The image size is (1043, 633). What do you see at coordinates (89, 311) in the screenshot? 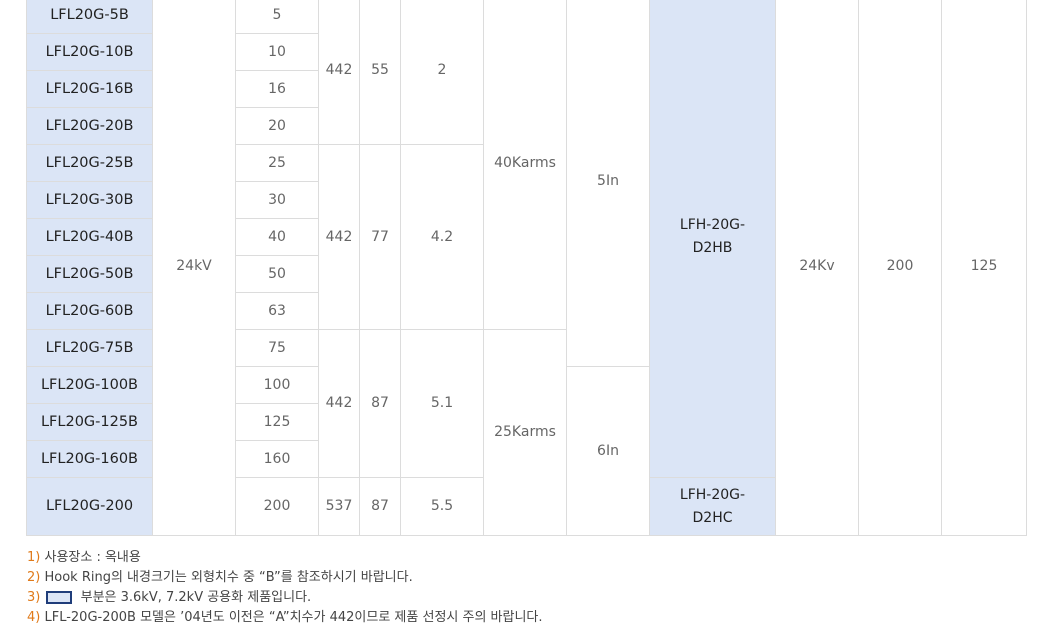
I see `model-cell: LFL20G-60B` at bounding box center [89, 311].